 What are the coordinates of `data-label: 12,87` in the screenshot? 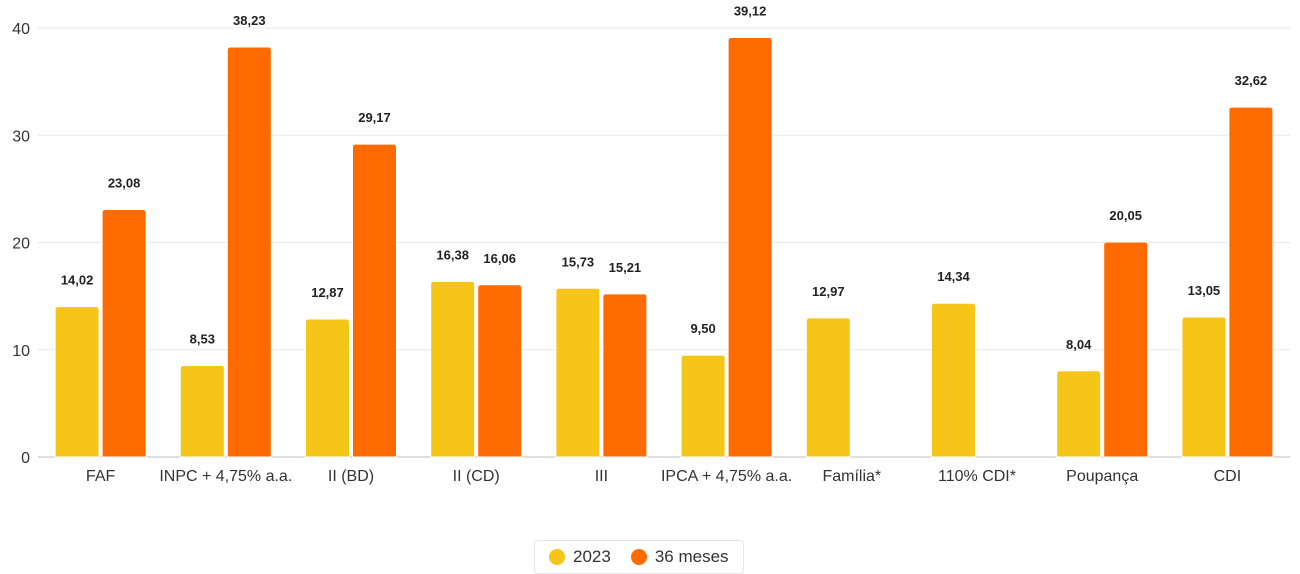 It's located at (327, 292).